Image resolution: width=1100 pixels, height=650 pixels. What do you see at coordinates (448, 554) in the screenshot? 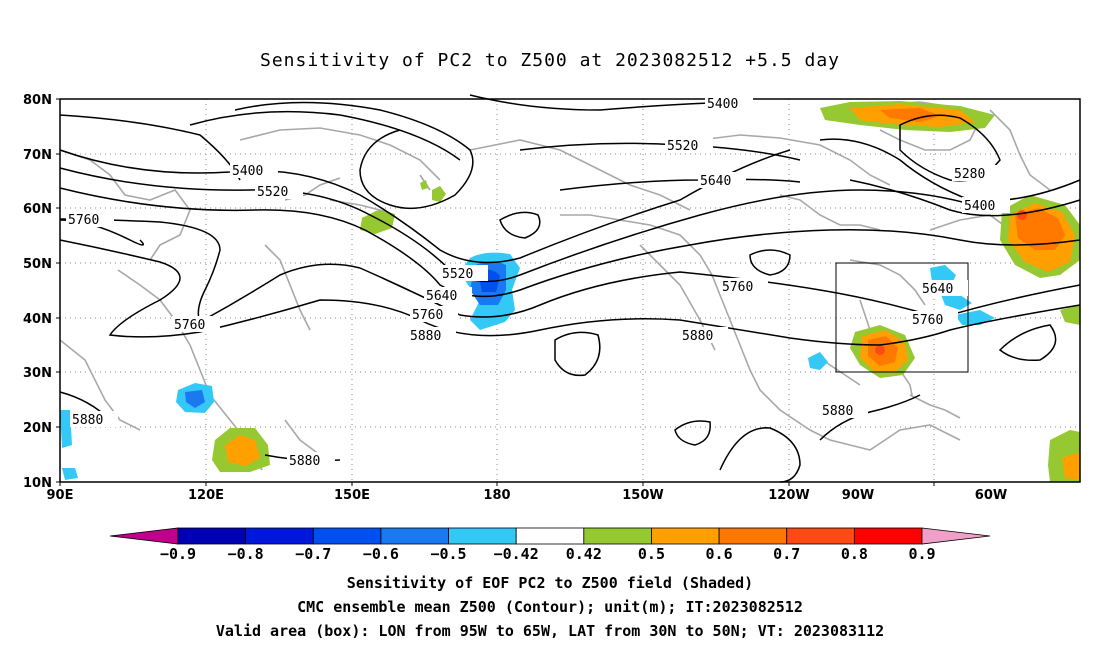
I see `colorbar-tick-label: −0.5` at bounding box center [448, 554].